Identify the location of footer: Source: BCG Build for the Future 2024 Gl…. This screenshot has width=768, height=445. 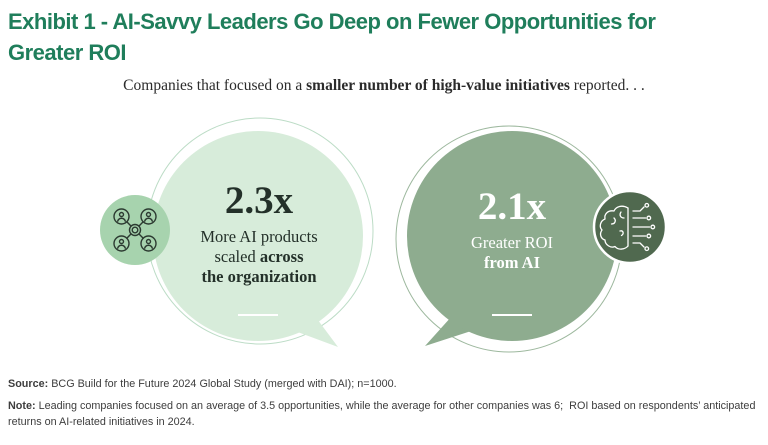
(384, 407).